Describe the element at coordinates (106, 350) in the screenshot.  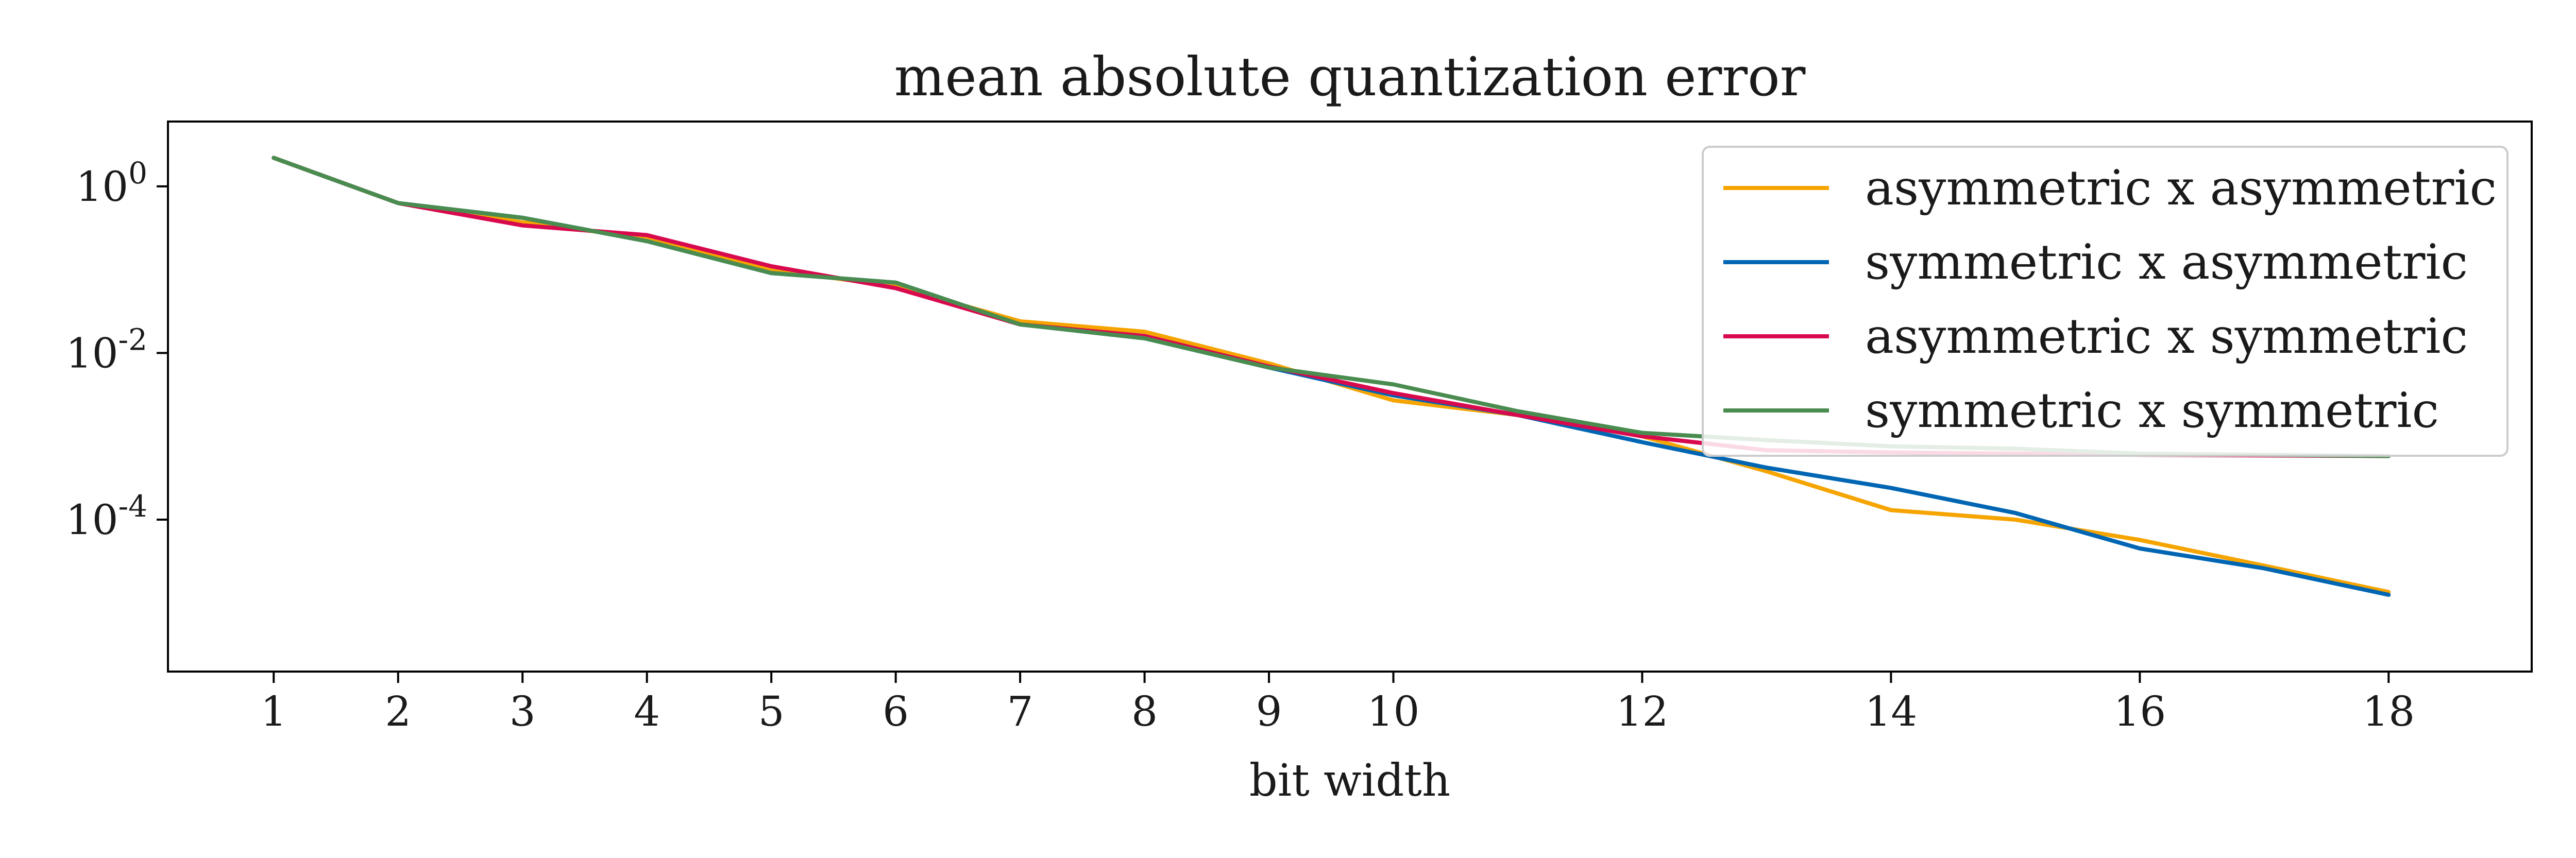
I see `y-tick-label: 10⁻²` at that location.